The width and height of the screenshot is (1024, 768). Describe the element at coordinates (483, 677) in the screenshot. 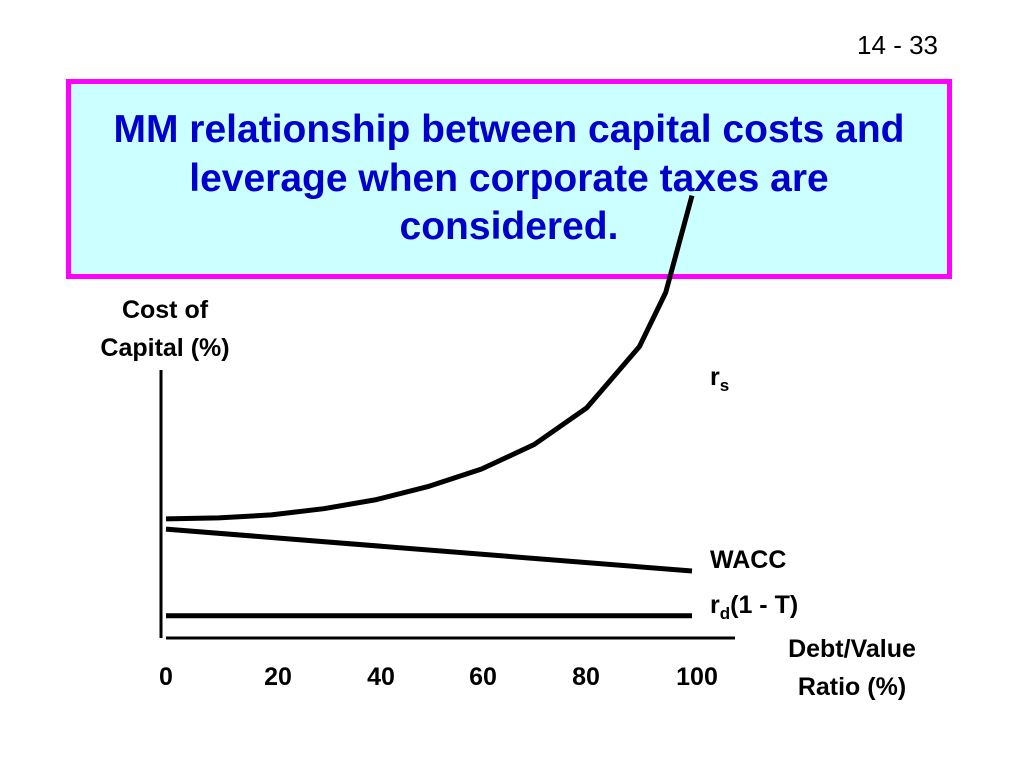

I see `x-tick-label-60: 60` at that location.